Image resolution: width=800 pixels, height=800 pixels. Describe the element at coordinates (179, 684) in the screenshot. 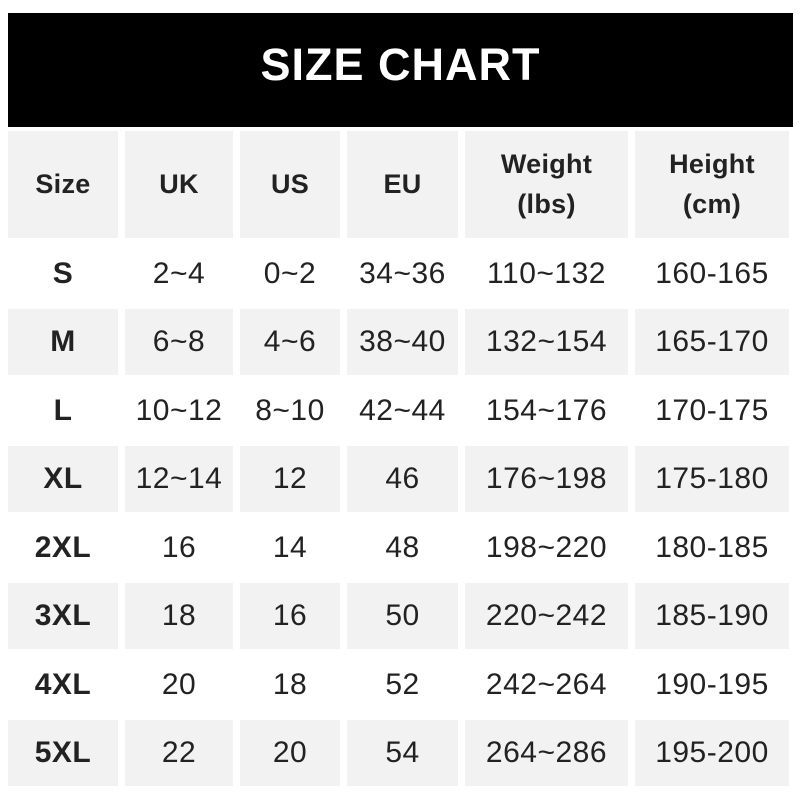

I see `cell-uk: 20` at that location.